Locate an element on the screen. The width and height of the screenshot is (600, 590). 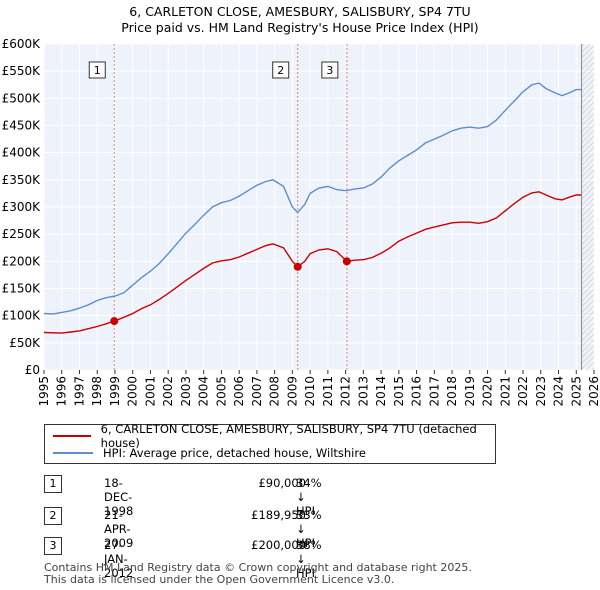
x-tick-label: 2002 is located at coordinates (168, 391).